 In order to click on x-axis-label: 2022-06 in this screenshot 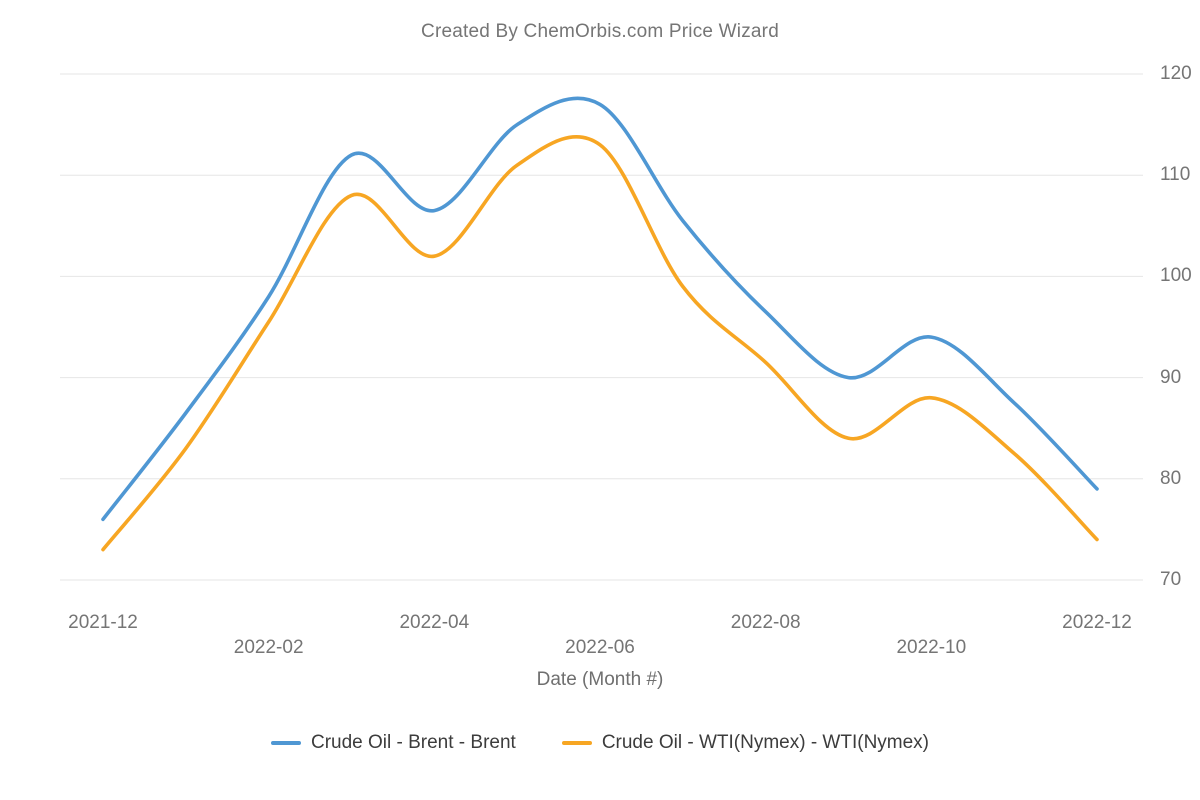, I will do `click(600, 647)`.